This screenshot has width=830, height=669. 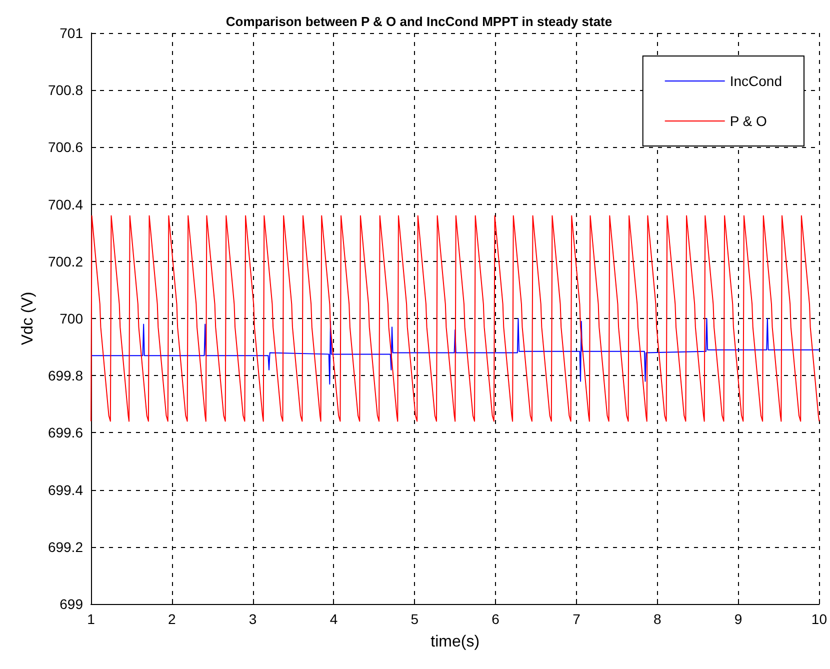 What do you see at coordinates (66, 432) in the screenshot?
I see `y-tick-label: 699.6` at bounding box center [66, 432].